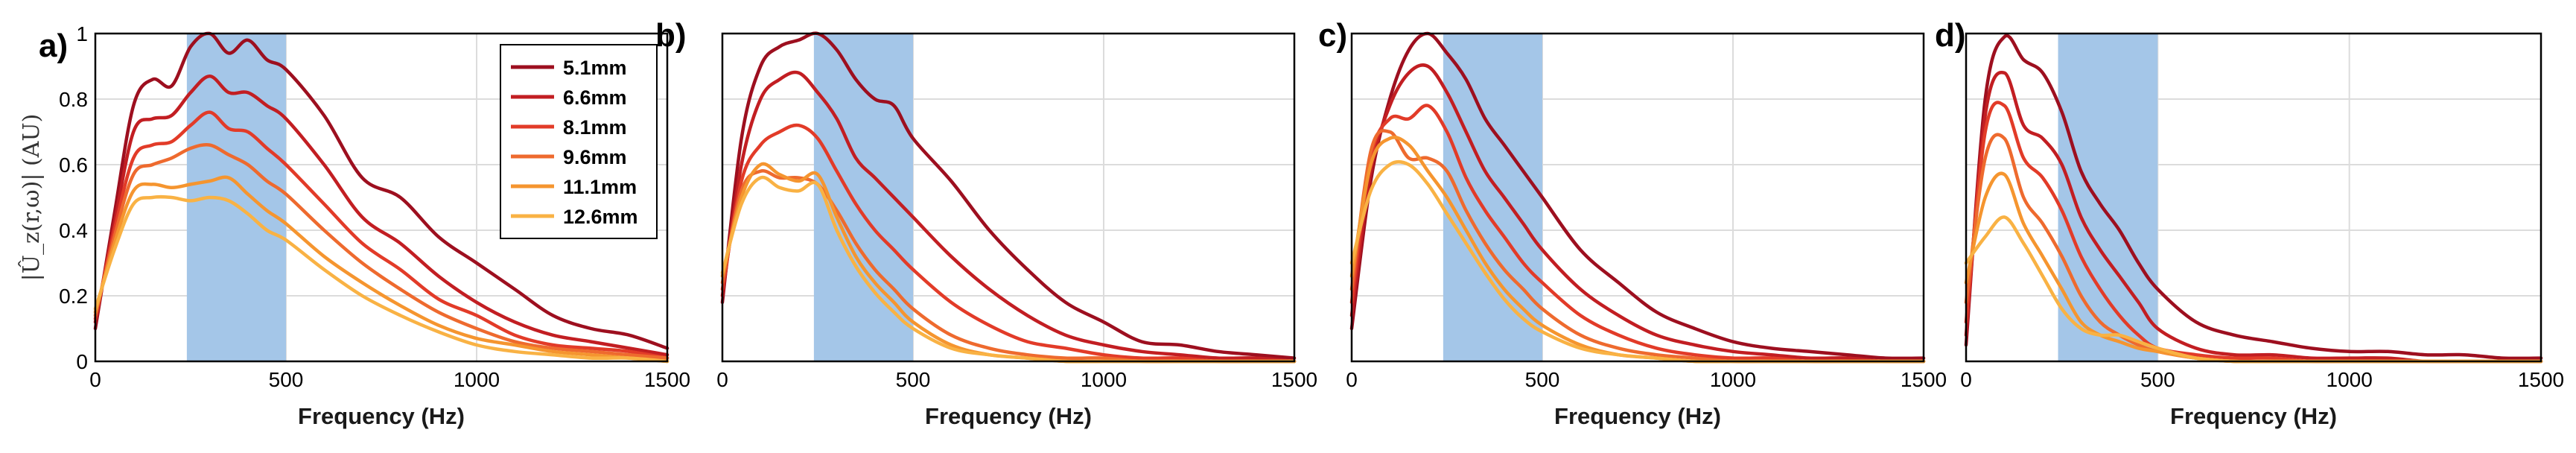 Image resolution: width=2576 pixels, height=453 pixels. I want to click on panel-label: d), so click(1950, 35).